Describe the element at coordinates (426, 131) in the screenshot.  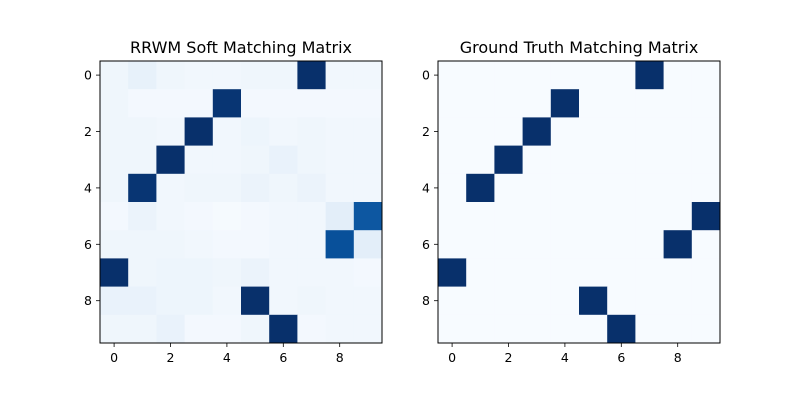
I see `y-tick-label: 2` at that location.